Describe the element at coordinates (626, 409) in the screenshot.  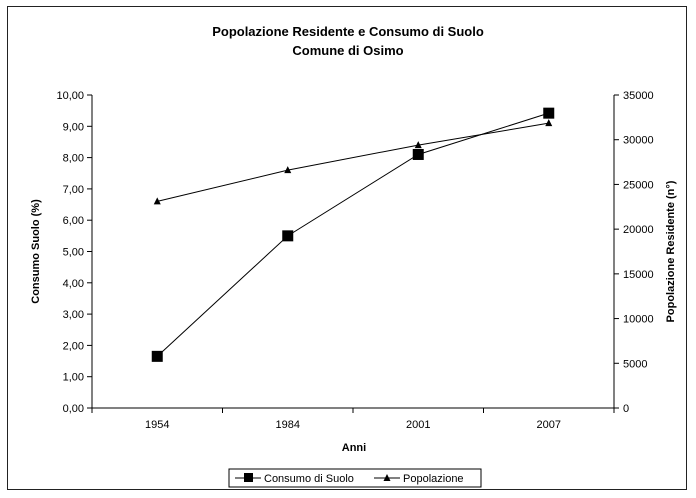
I see `y-right-tick-label: 0` at that location.